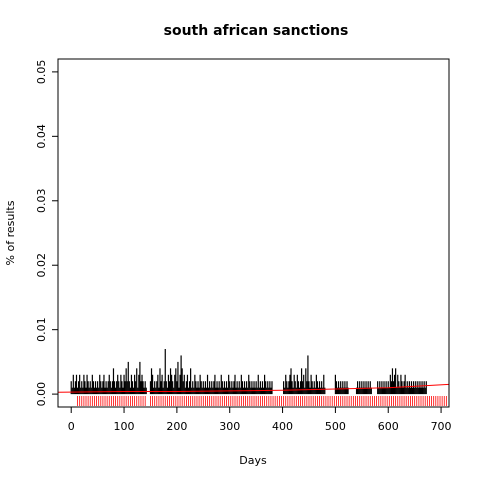  What do you see at coordinates (253, 388) in the screenshot?
I see `trend-line` at bounding box center [253, 388].